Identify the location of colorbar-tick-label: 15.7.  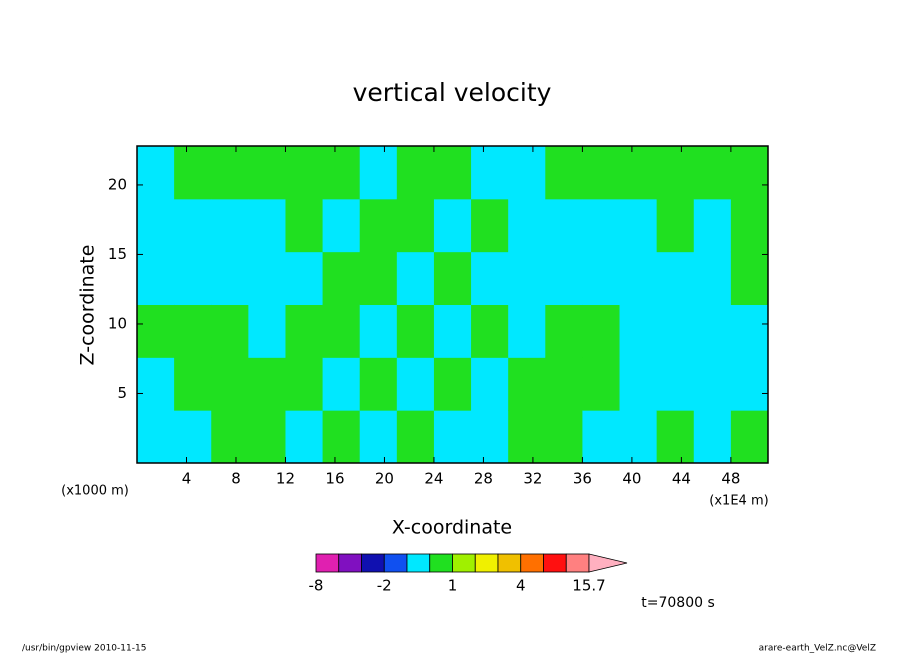
(588, 586).